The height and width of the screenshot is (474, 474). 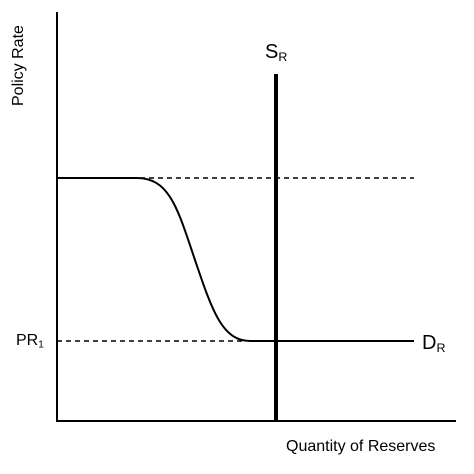 I want to click on supply-curve-label: SR, so click(x=276, y=53).